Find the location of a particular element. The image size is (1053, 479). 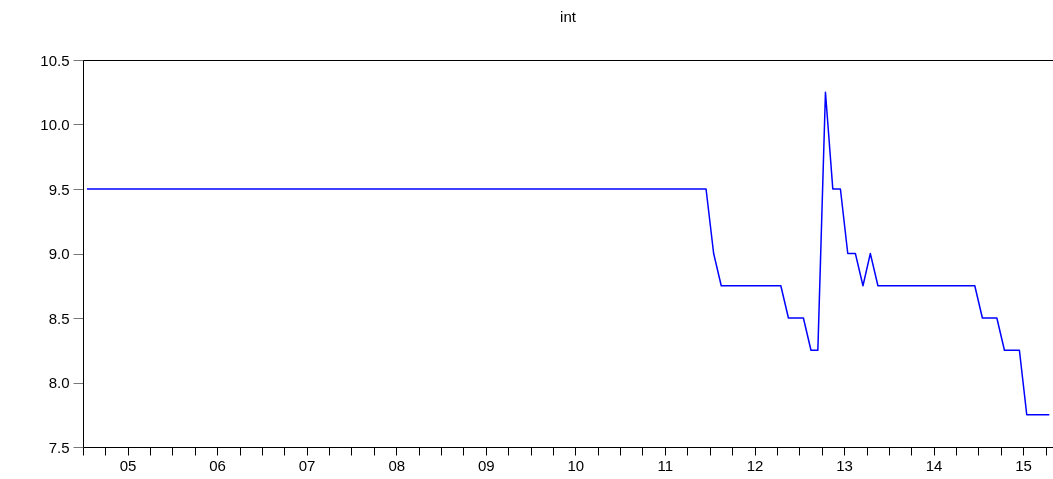

y-tick-label: 10.5 is located at coordinates (55, 60).